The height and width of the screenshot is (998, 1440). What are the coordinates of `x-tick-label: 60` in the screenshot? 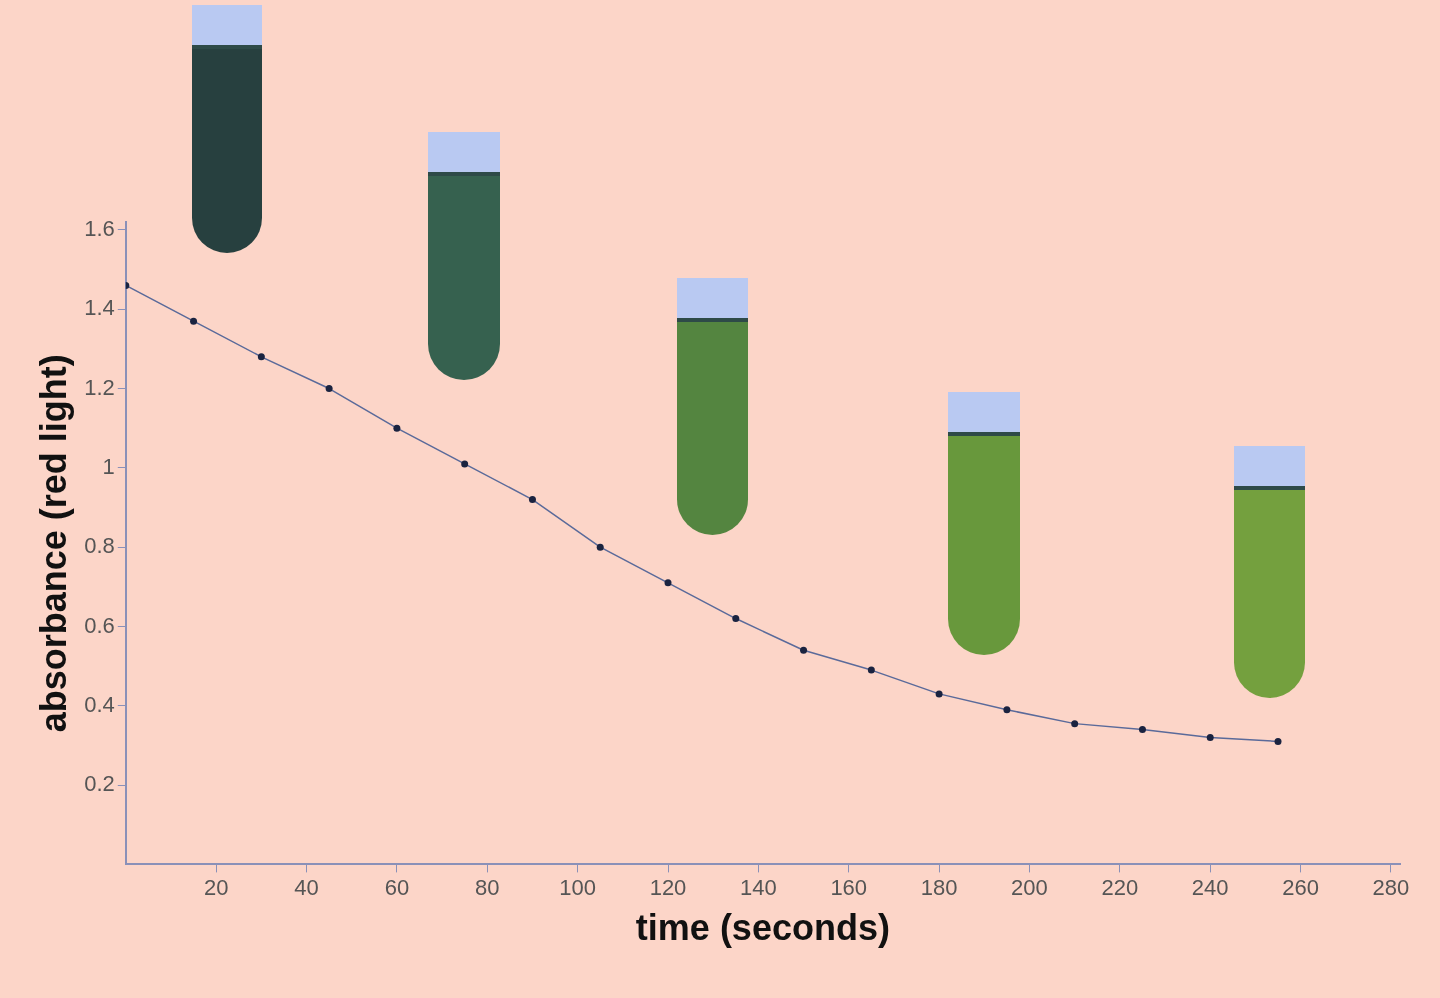 It's located at (397, 887).